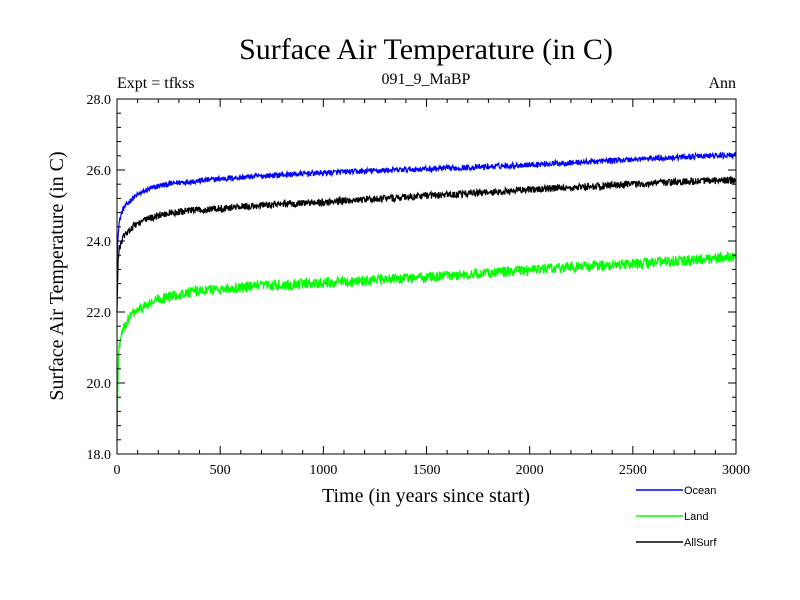 The image size is (800, 600). What do you see at coordinates (117, 470) in the screenshot?
I see `x-tick-label: 0` at bounding box center [117, 470].